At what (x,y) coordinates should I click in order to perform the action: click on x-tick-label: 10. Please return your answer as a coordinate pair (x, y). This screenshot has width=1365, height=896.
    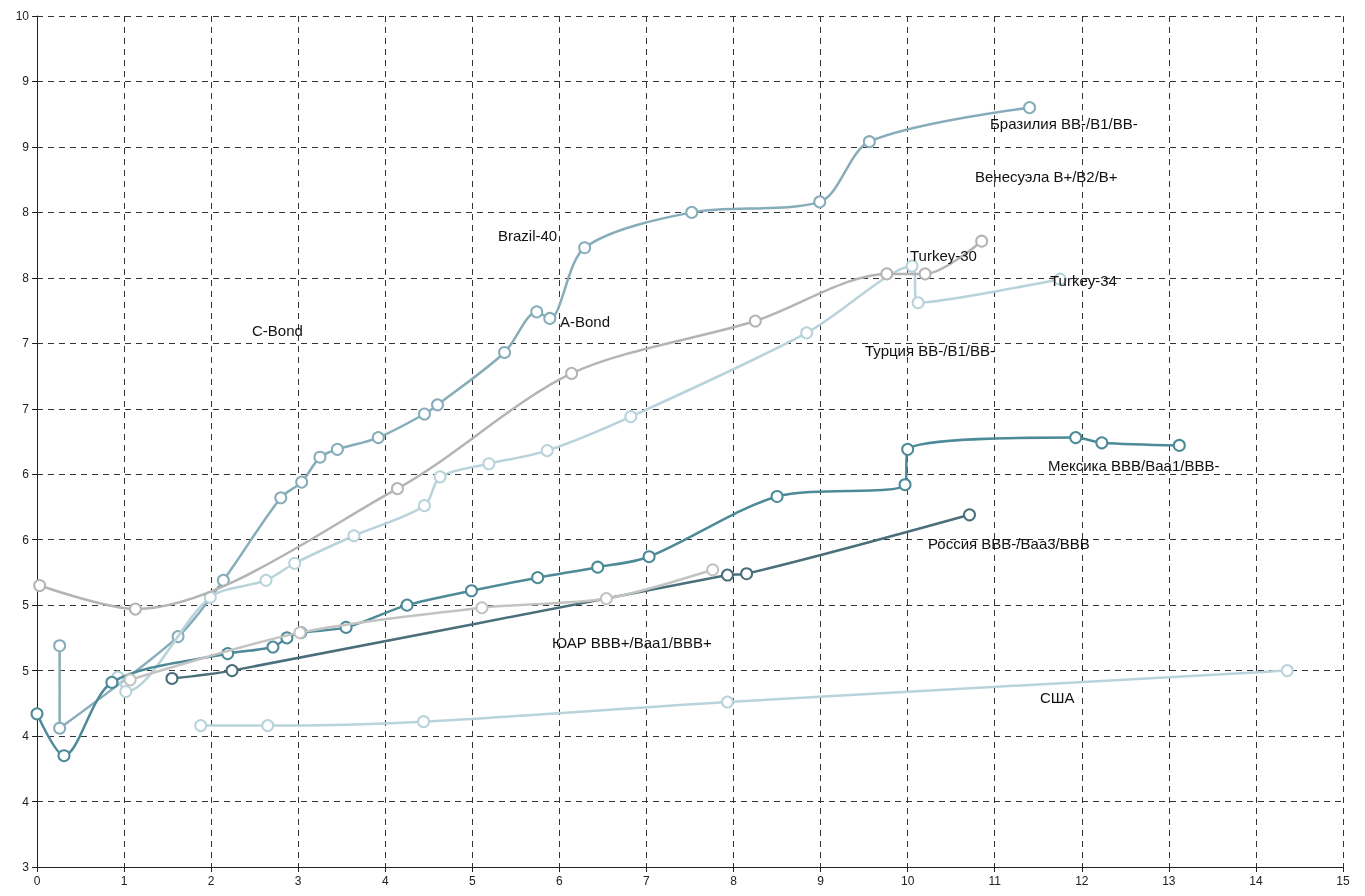
    Looking at the image, I should click on (907, 881).